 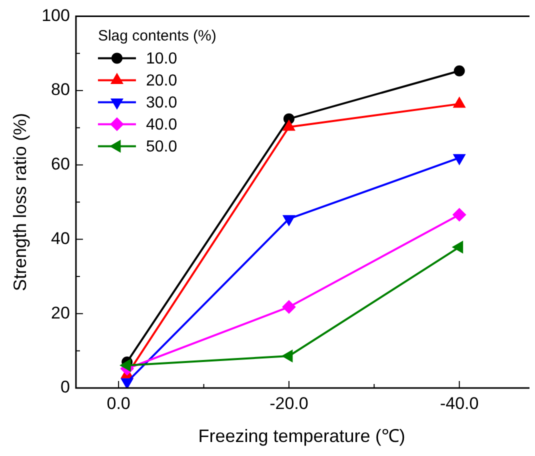 What do you see at coordinates (289, 403) in the screenshot?
I see `x-tick-label: -20.0` at bounding box center [289, 403].